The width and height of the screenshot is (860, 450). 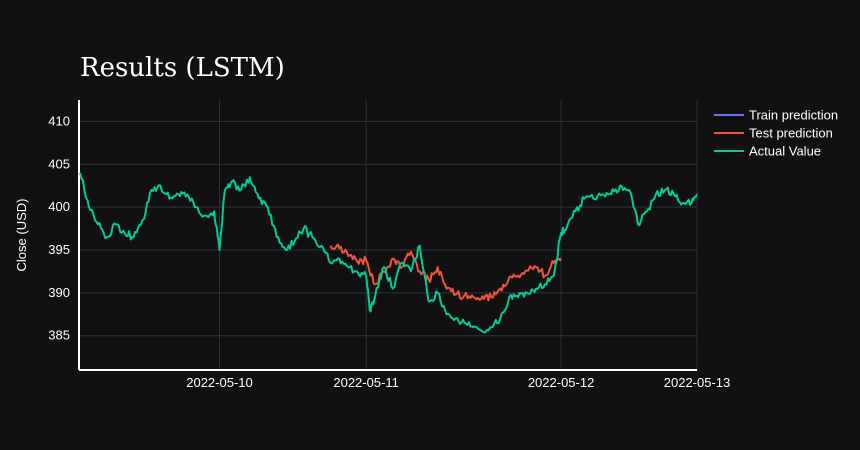 I want to click on legend-label: Test prediction, so click(x=791, y=133).